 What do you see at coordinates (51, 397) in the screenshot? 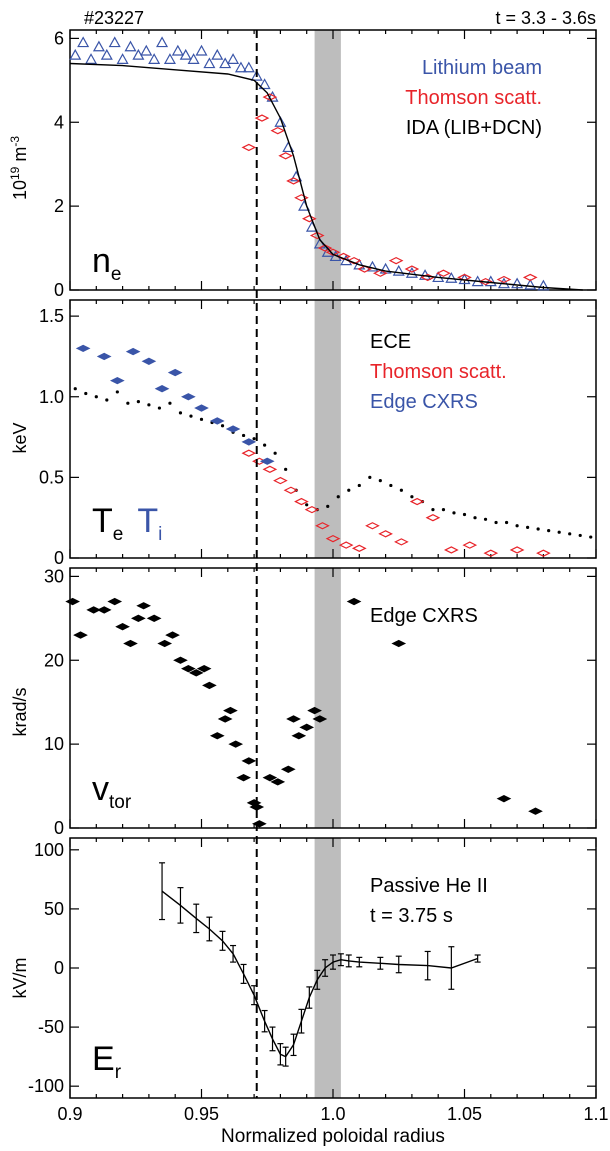
I see `y-tick-label: 1.0` at bounding box center [51, 397].